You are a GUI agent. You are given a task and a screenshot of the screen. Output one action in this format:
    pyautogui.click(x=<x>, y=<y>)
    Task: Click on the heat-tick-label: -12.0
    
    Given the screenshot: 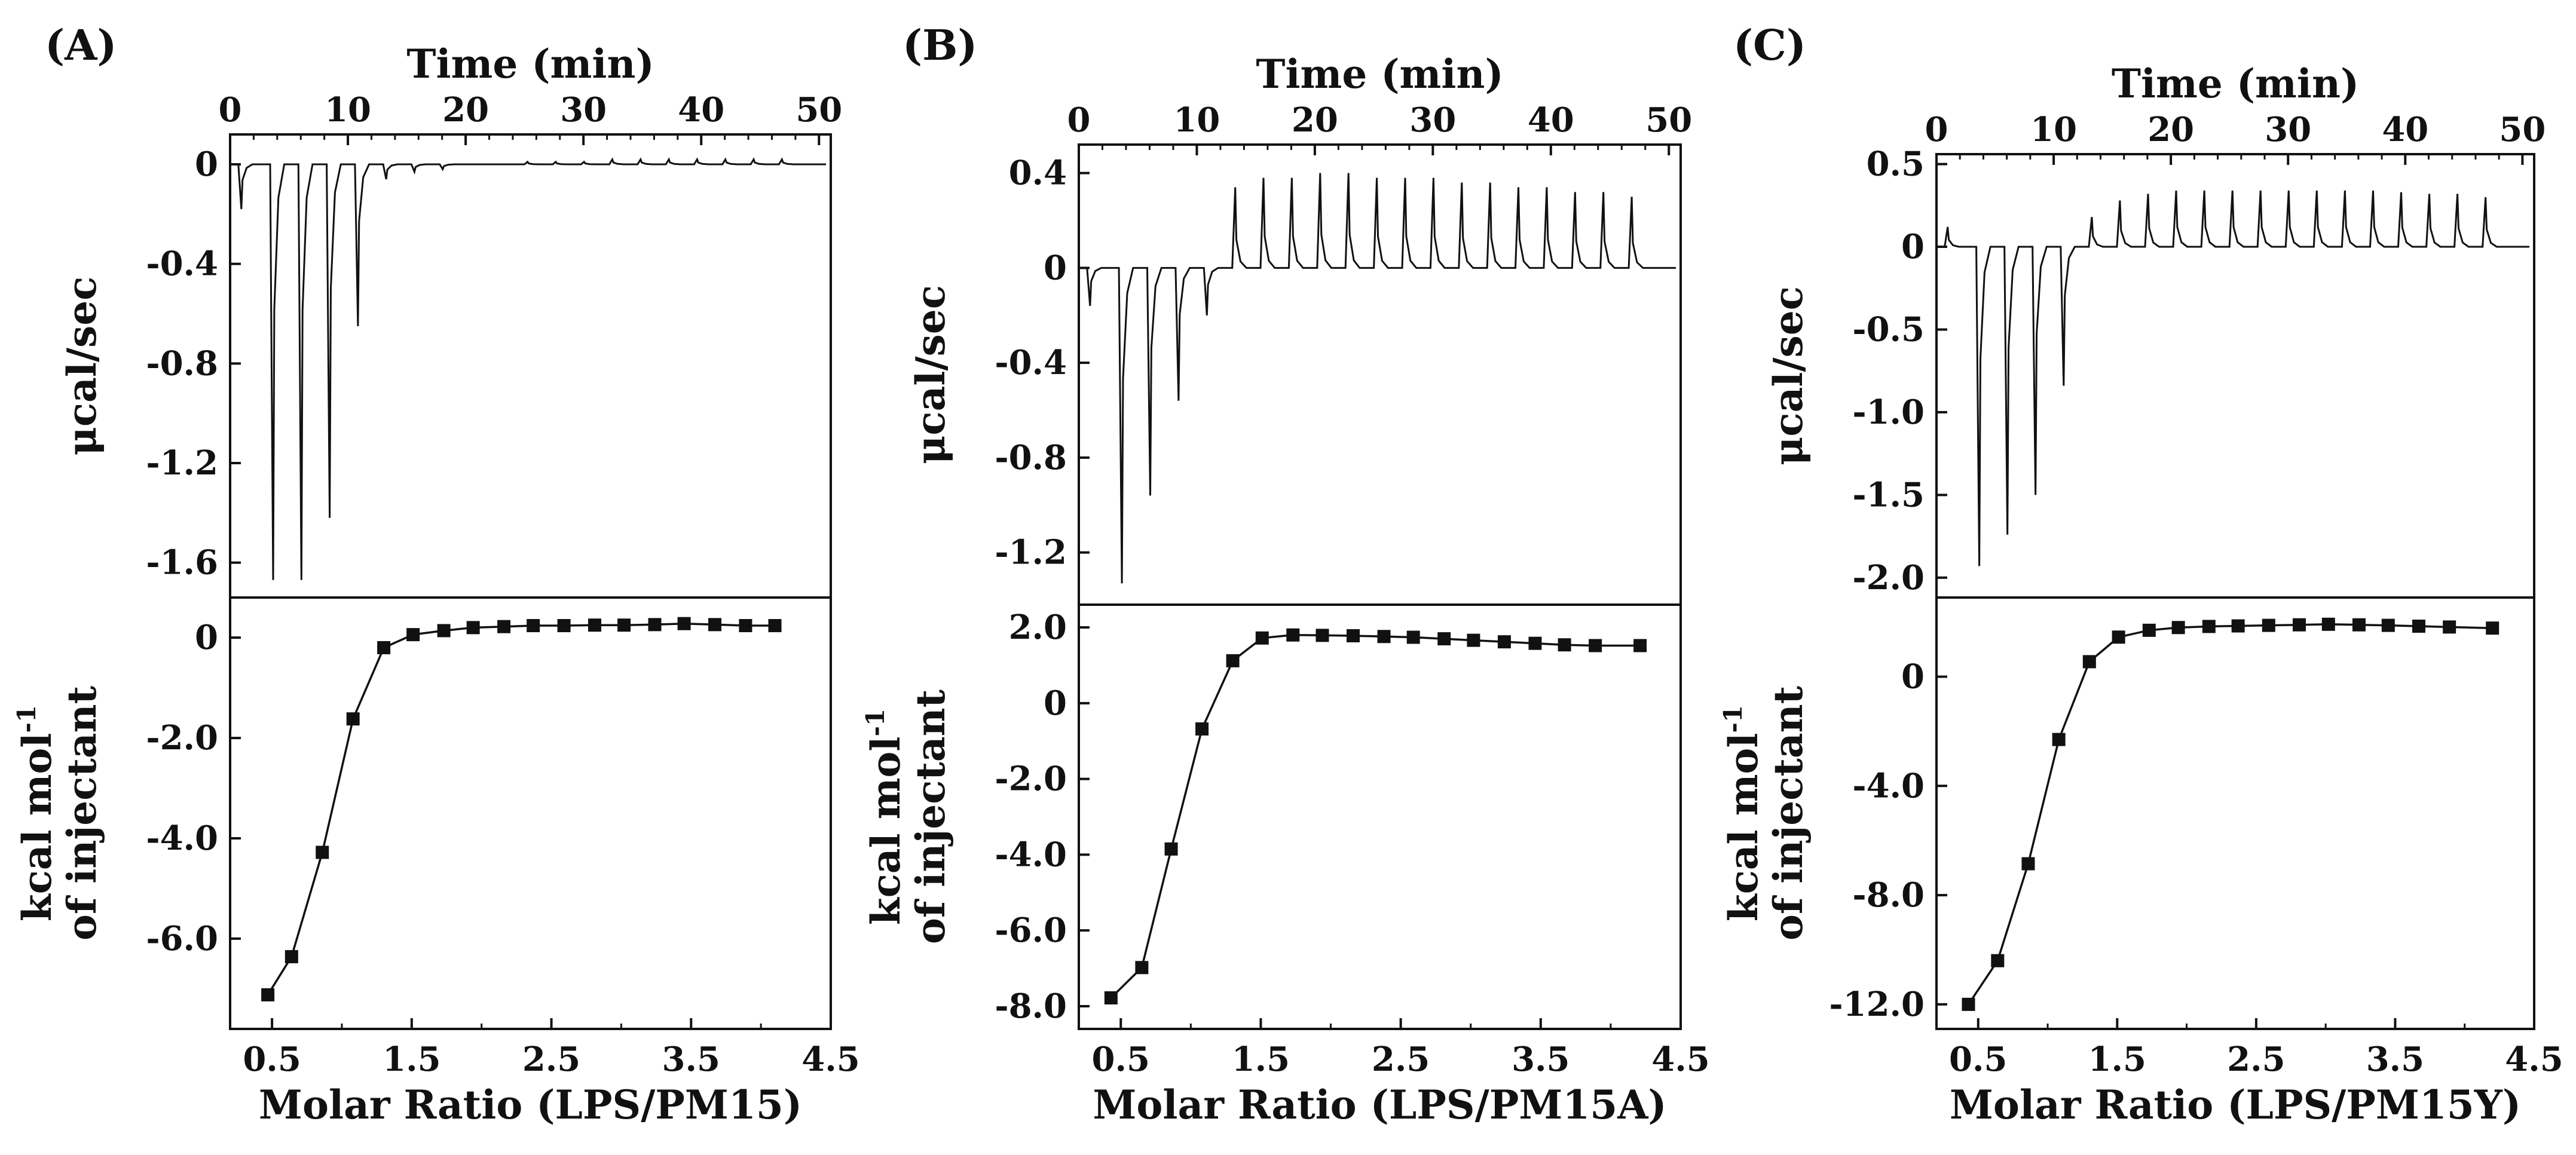 What is the action you would take?
    pyautogui.click(x=1877, y=1004)
    